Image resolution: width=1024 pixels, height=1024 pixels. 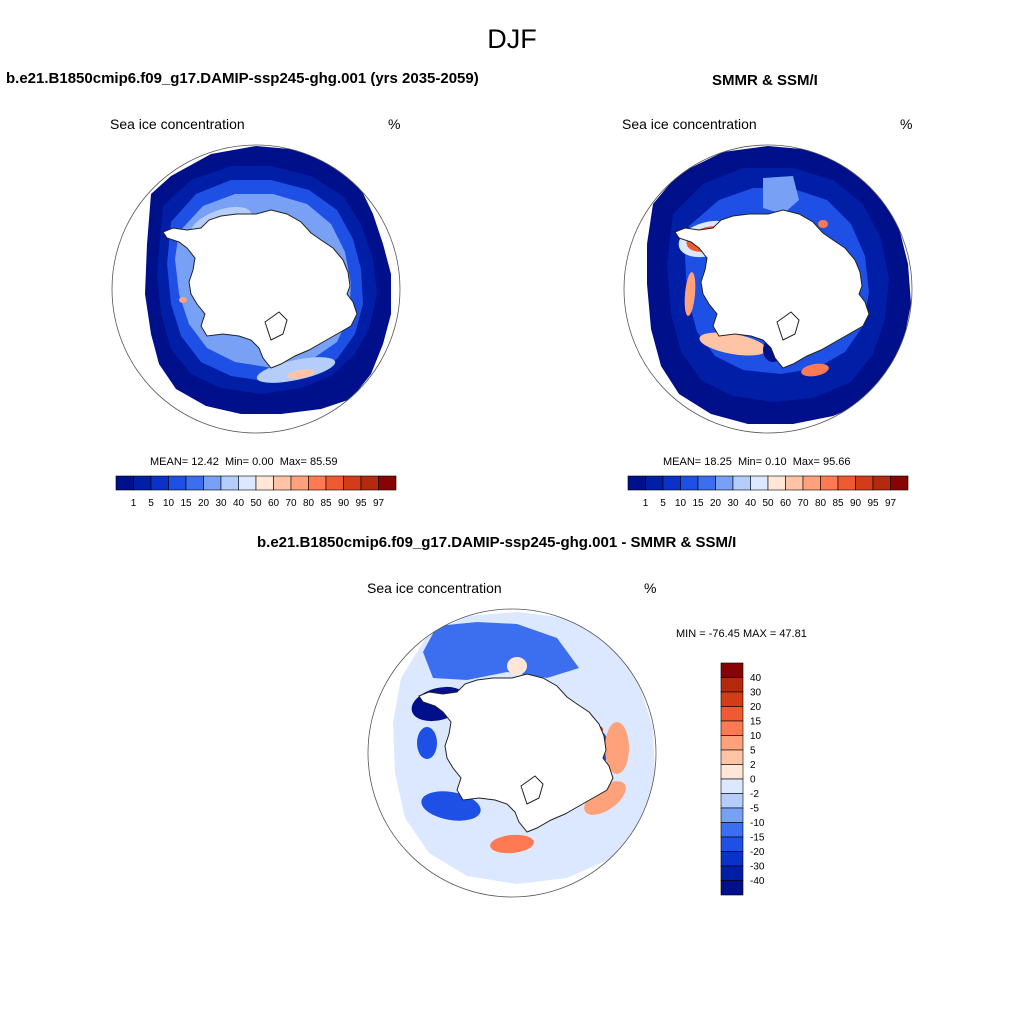 I want to click on panel-2-mean-value: 18.25, so click(x=718, y=462).